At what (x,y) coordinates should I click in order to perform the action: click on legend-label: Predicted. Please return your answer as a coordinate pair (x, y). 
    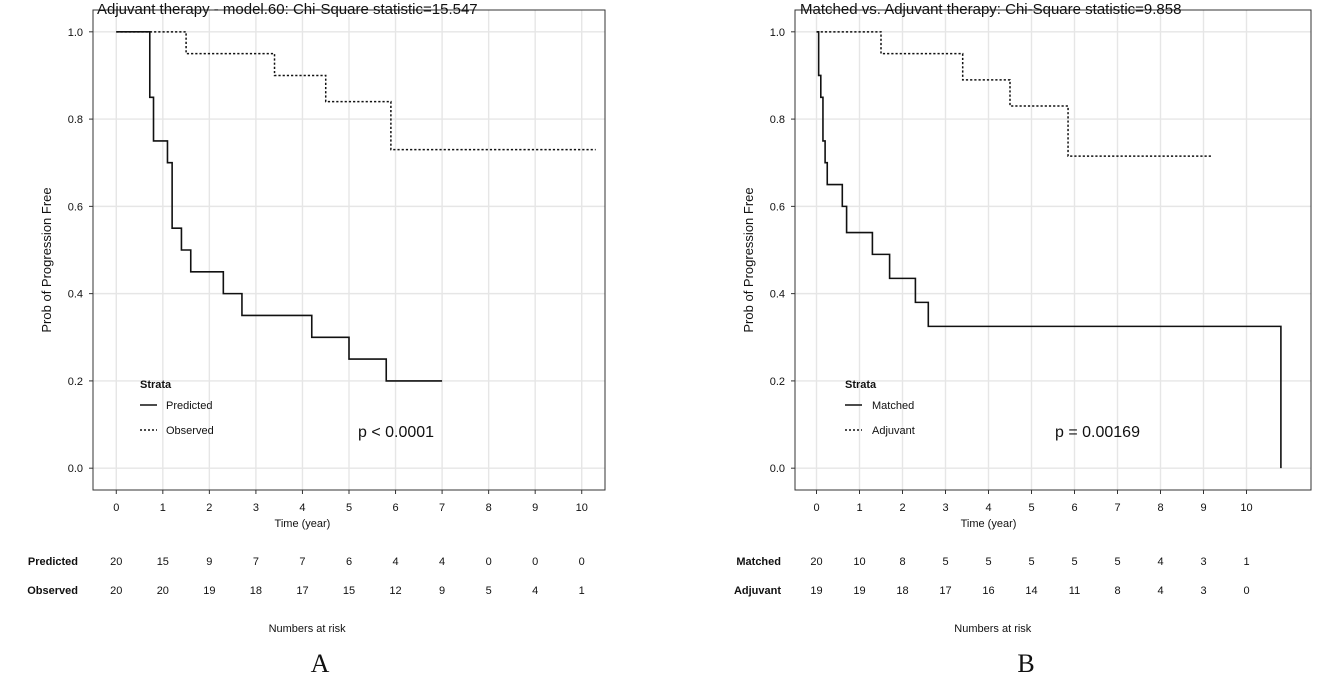
    Looking at the image, I should click on (189, 406).